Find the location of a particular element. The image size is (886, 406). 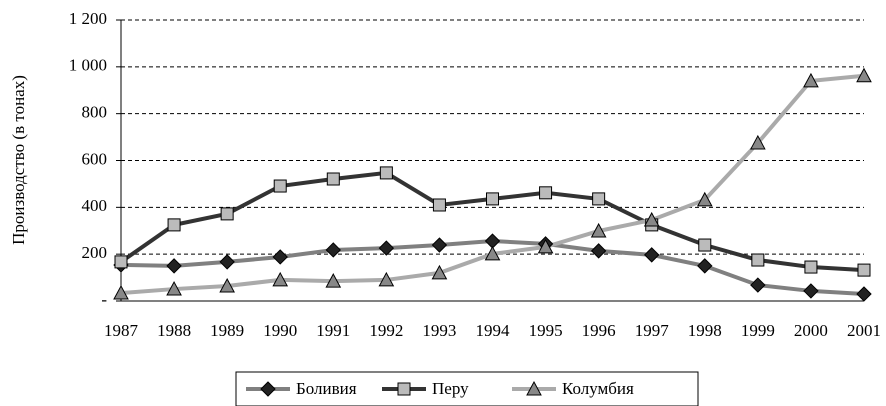

x-tick-label: 1993 is located at coordinates (439, 330).